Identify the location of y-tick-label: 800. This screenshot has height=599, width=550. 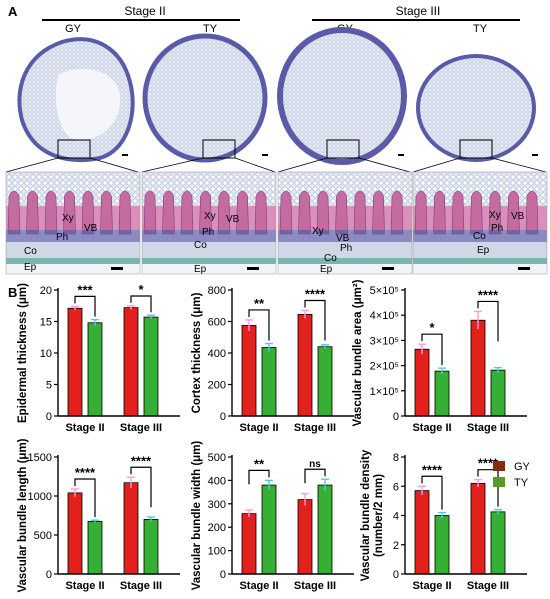
(217, 291).